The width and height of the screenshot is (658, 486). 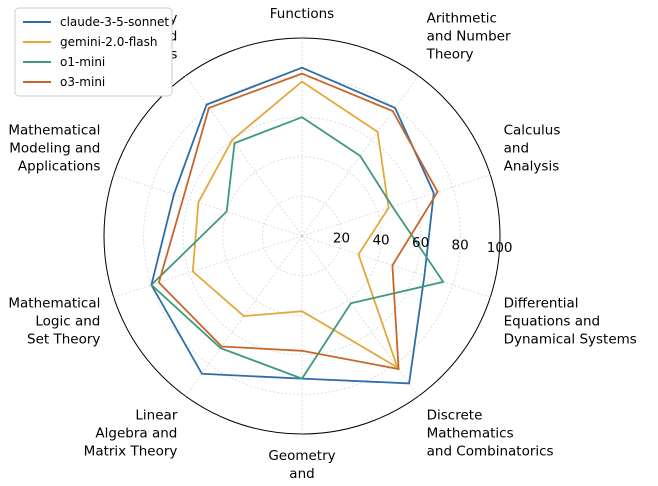 I want to click on legend-box, so click(x=93, y=52).